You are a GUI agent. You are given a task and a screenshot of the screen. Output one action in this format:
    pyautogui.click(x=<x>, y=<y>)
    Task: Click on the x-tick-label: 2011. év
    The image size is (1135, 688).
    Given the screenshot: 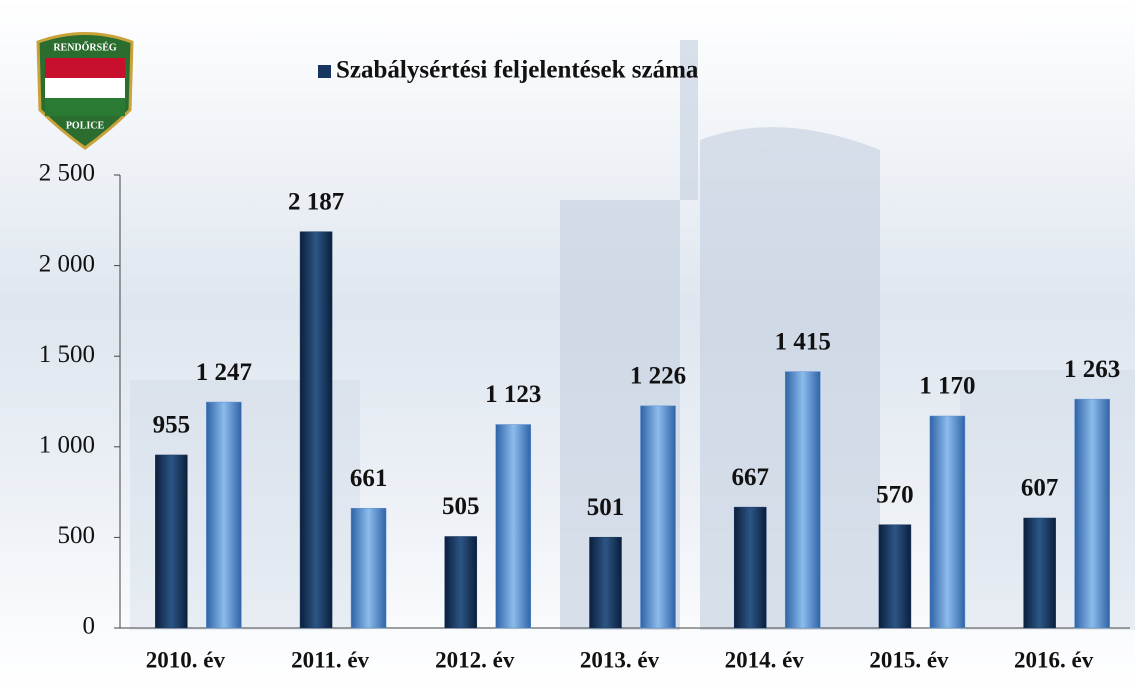 What is the action you would take?
    pyautogui.click(x=330, y=659)
    